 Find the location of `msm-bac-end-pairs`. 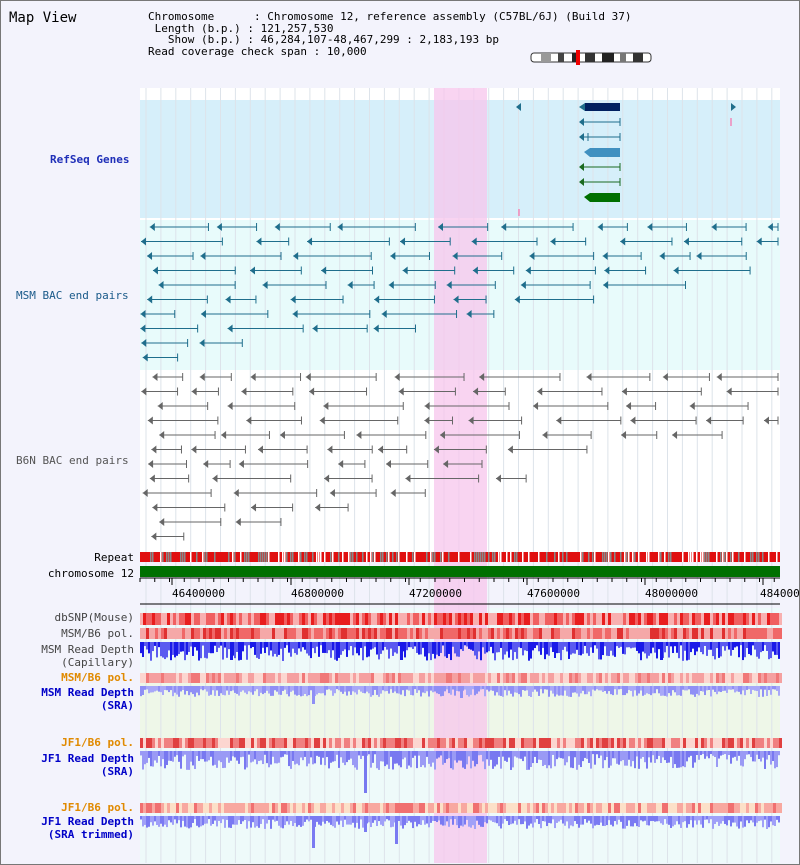

msm-bac-end-pairs is located at coordinates (459, 292).